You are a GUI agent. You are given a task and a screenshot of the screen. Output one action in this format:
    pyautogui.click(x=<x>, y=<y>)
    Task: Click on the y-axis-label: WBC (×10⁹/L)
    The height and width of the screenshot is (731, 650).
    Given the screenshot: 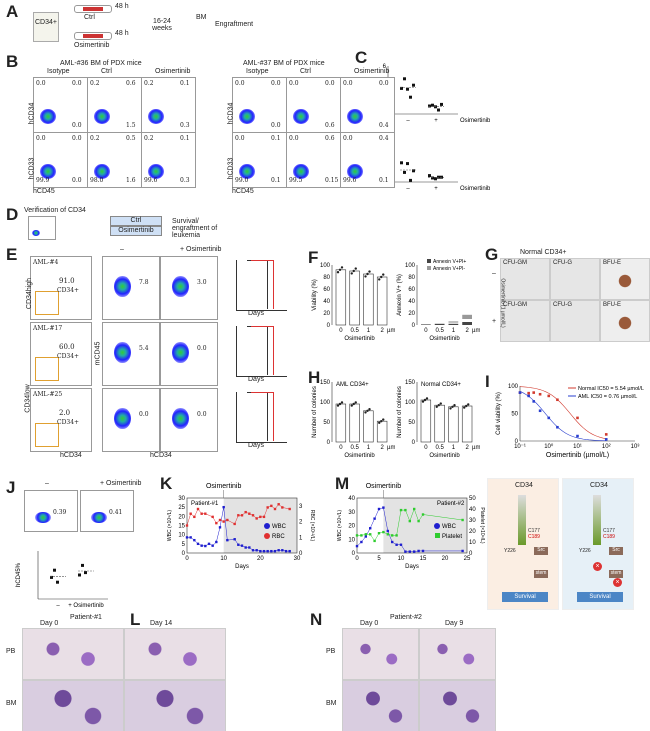 What is the action you would take?
    pyautogui.click(x=340, y=526)
    